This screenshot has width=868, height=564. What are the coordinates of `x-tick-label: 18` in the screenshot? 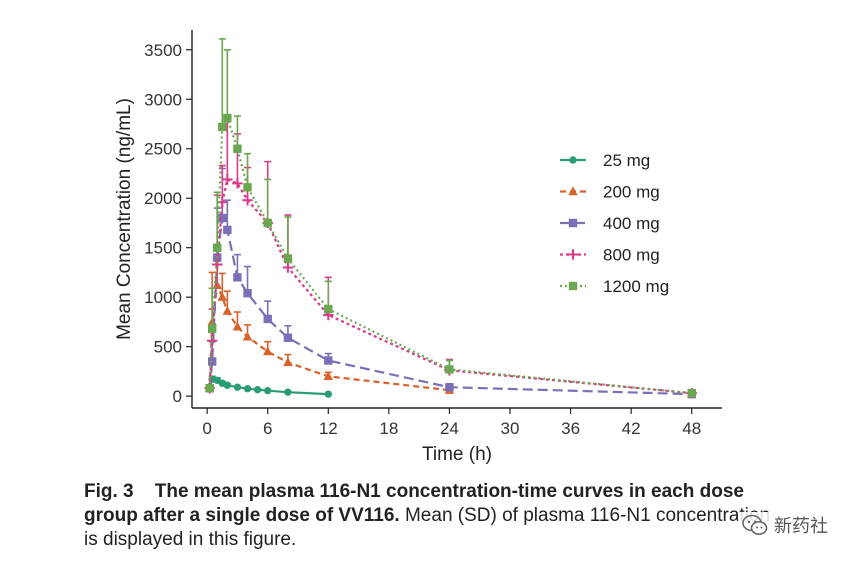 It's located at (388, 428).